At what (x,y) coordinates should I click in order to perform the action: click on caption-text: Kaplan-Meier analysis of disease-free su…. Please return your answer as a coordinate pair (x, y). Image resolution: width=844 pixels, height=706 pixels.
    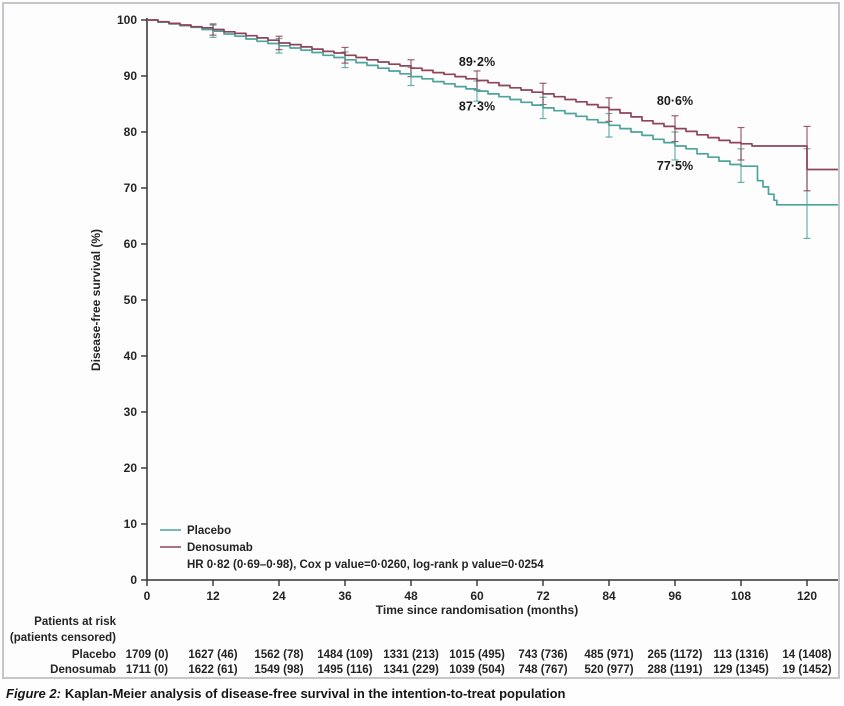
    Looking at the image, I should click on (315, 693).